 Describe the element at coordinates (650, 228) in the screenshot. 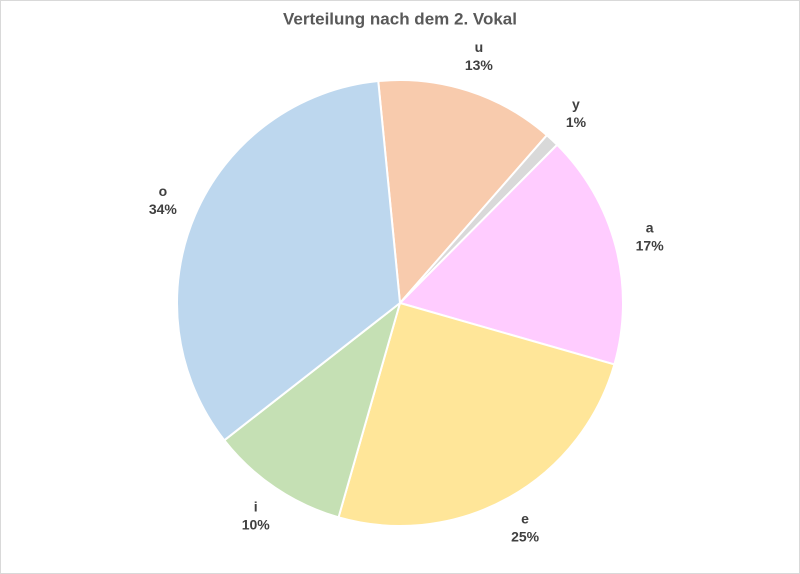

I see `slice-category-label: a` at that location.